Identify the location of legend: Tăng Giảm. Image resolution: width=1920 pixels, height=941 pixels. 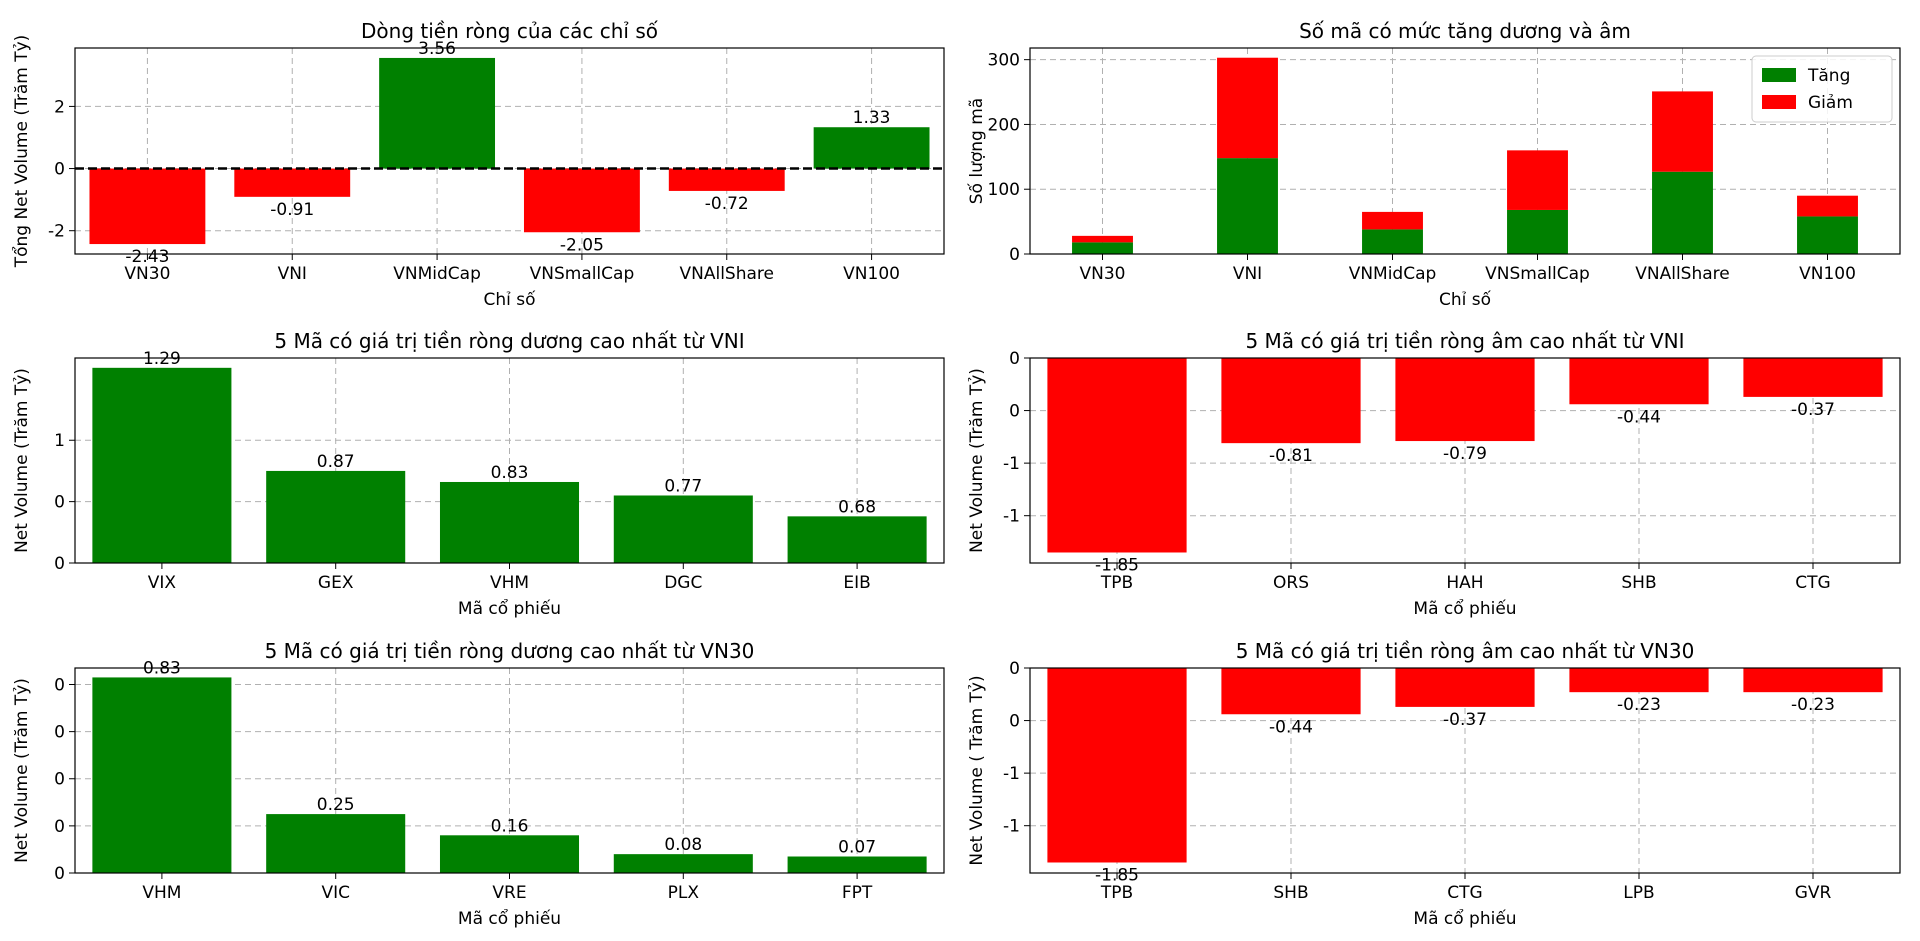
(1822, 89).